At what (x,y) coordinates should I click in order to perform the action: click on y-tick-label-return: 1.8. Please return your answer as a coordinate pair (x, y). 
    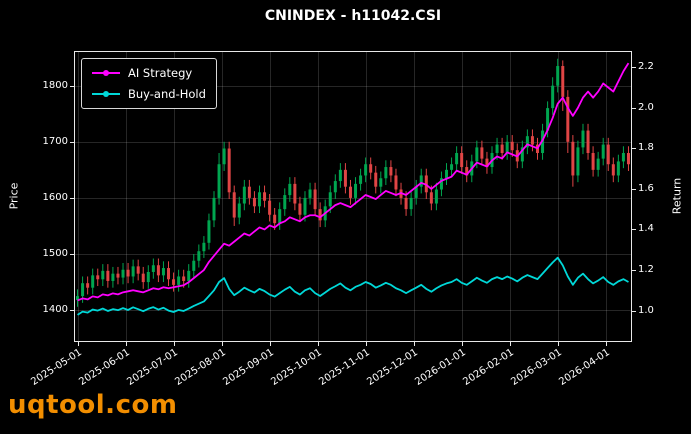
    Looking at the image, I should click on (646, 148).